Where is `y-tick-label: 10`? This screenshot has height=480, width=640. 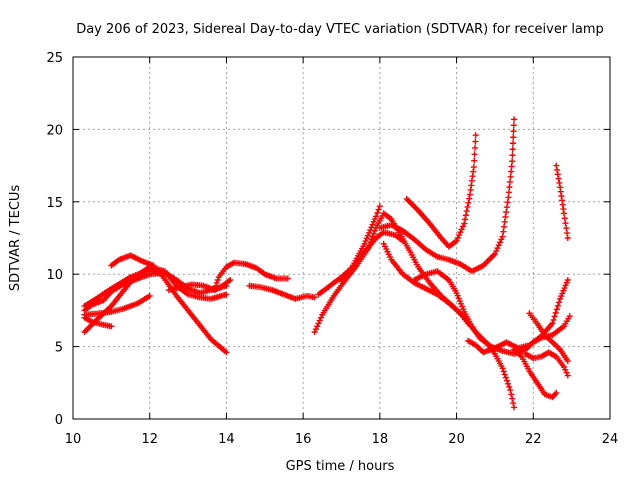
y-tick-label: 10 is located at coordinates (54, 275).